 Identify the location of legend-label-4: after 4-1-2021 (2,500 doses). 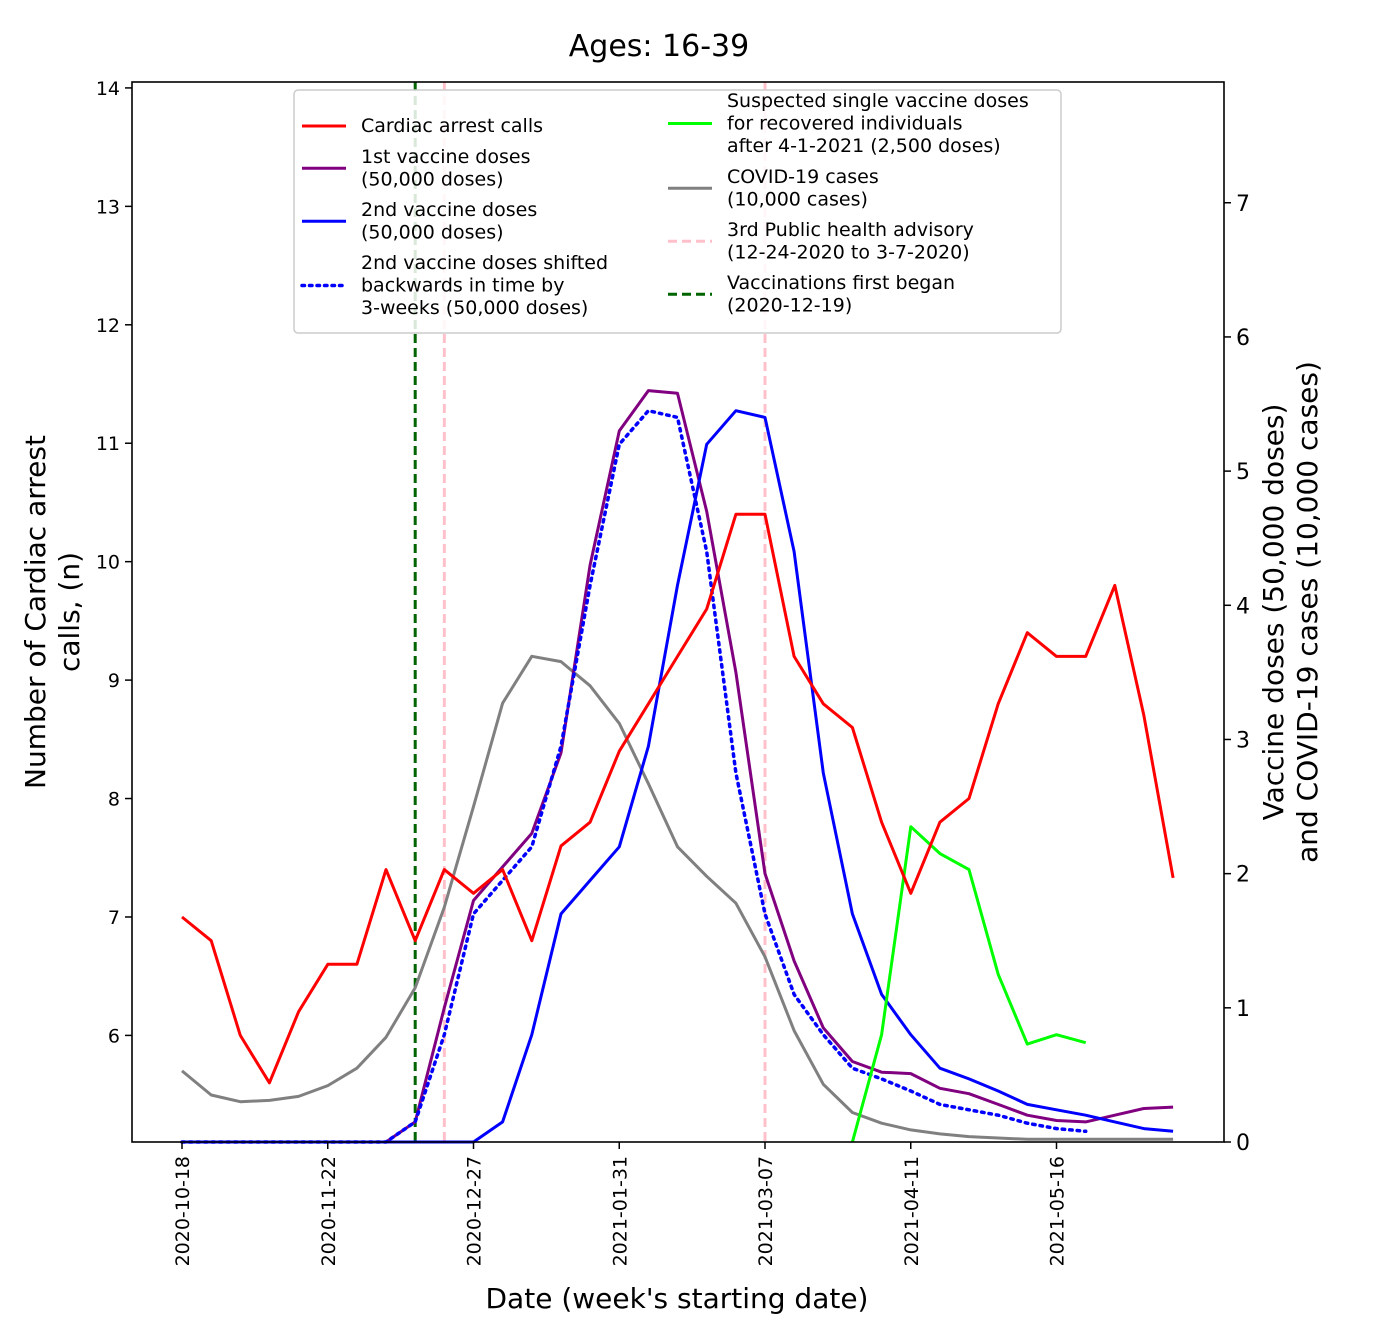
(864, 146).